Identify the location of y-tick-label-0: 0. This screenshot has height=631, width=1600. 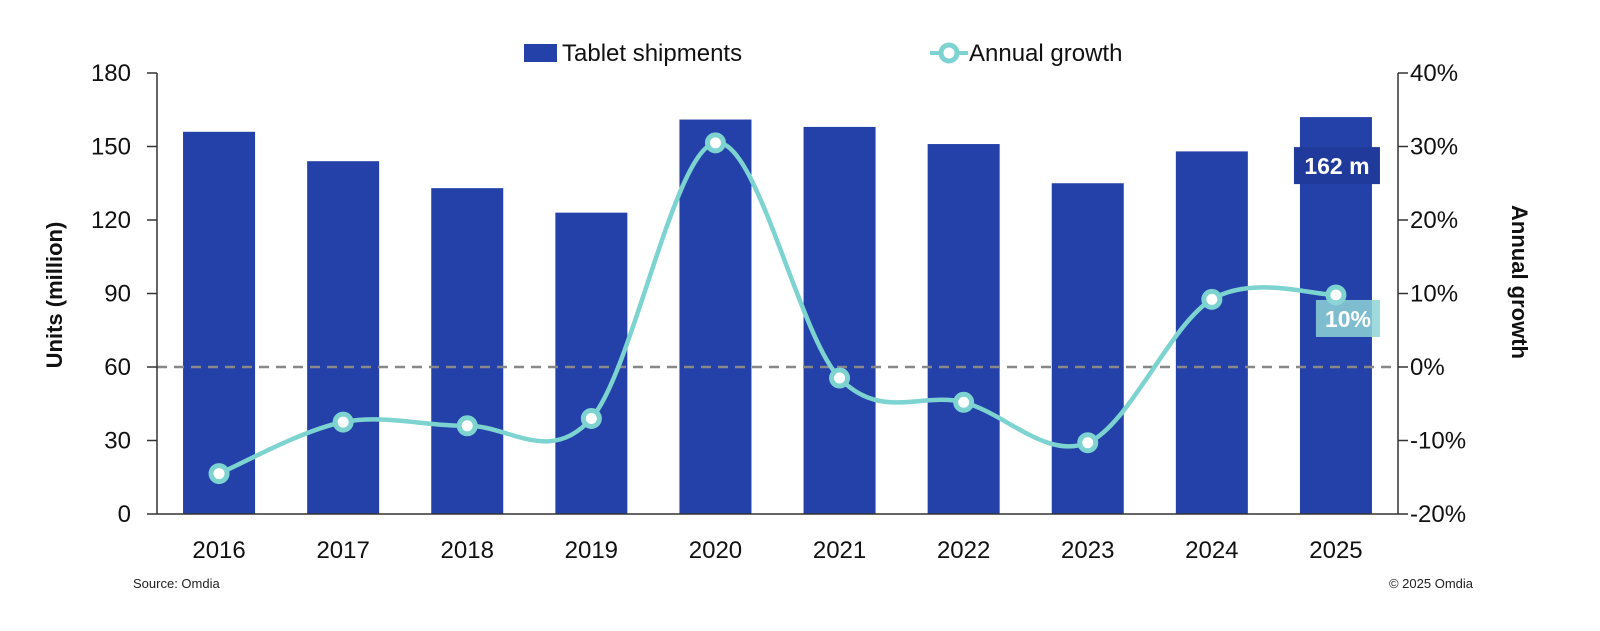
(124, 514).